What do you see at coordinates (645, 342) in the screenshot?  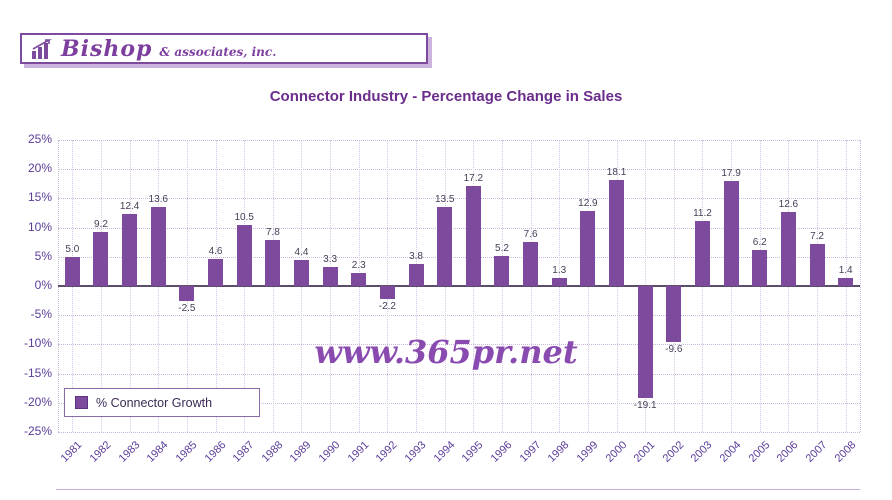 I see `bar-2001` at bounding box center [645, 342].